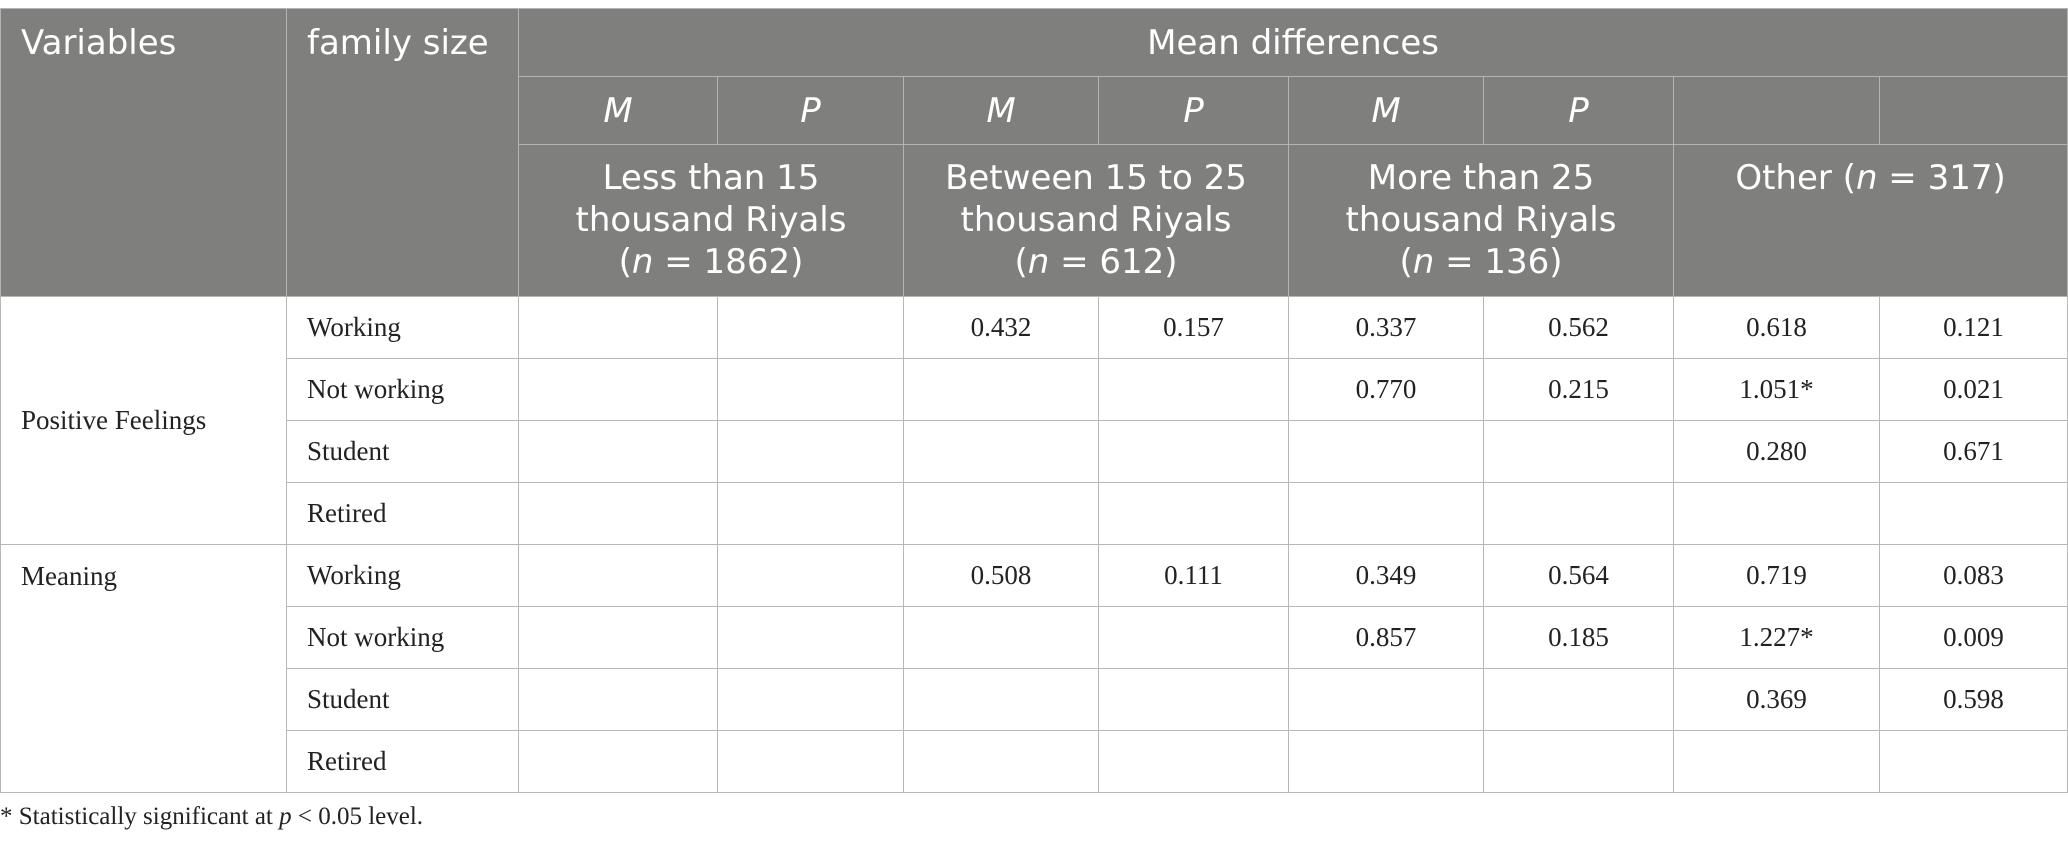 This screenshot has height=848, width=2068. What do you see at coordinates (1776, 637) in the screenshot?
I see `value-cell: 1.227*` at bounding box center [1776, 637].